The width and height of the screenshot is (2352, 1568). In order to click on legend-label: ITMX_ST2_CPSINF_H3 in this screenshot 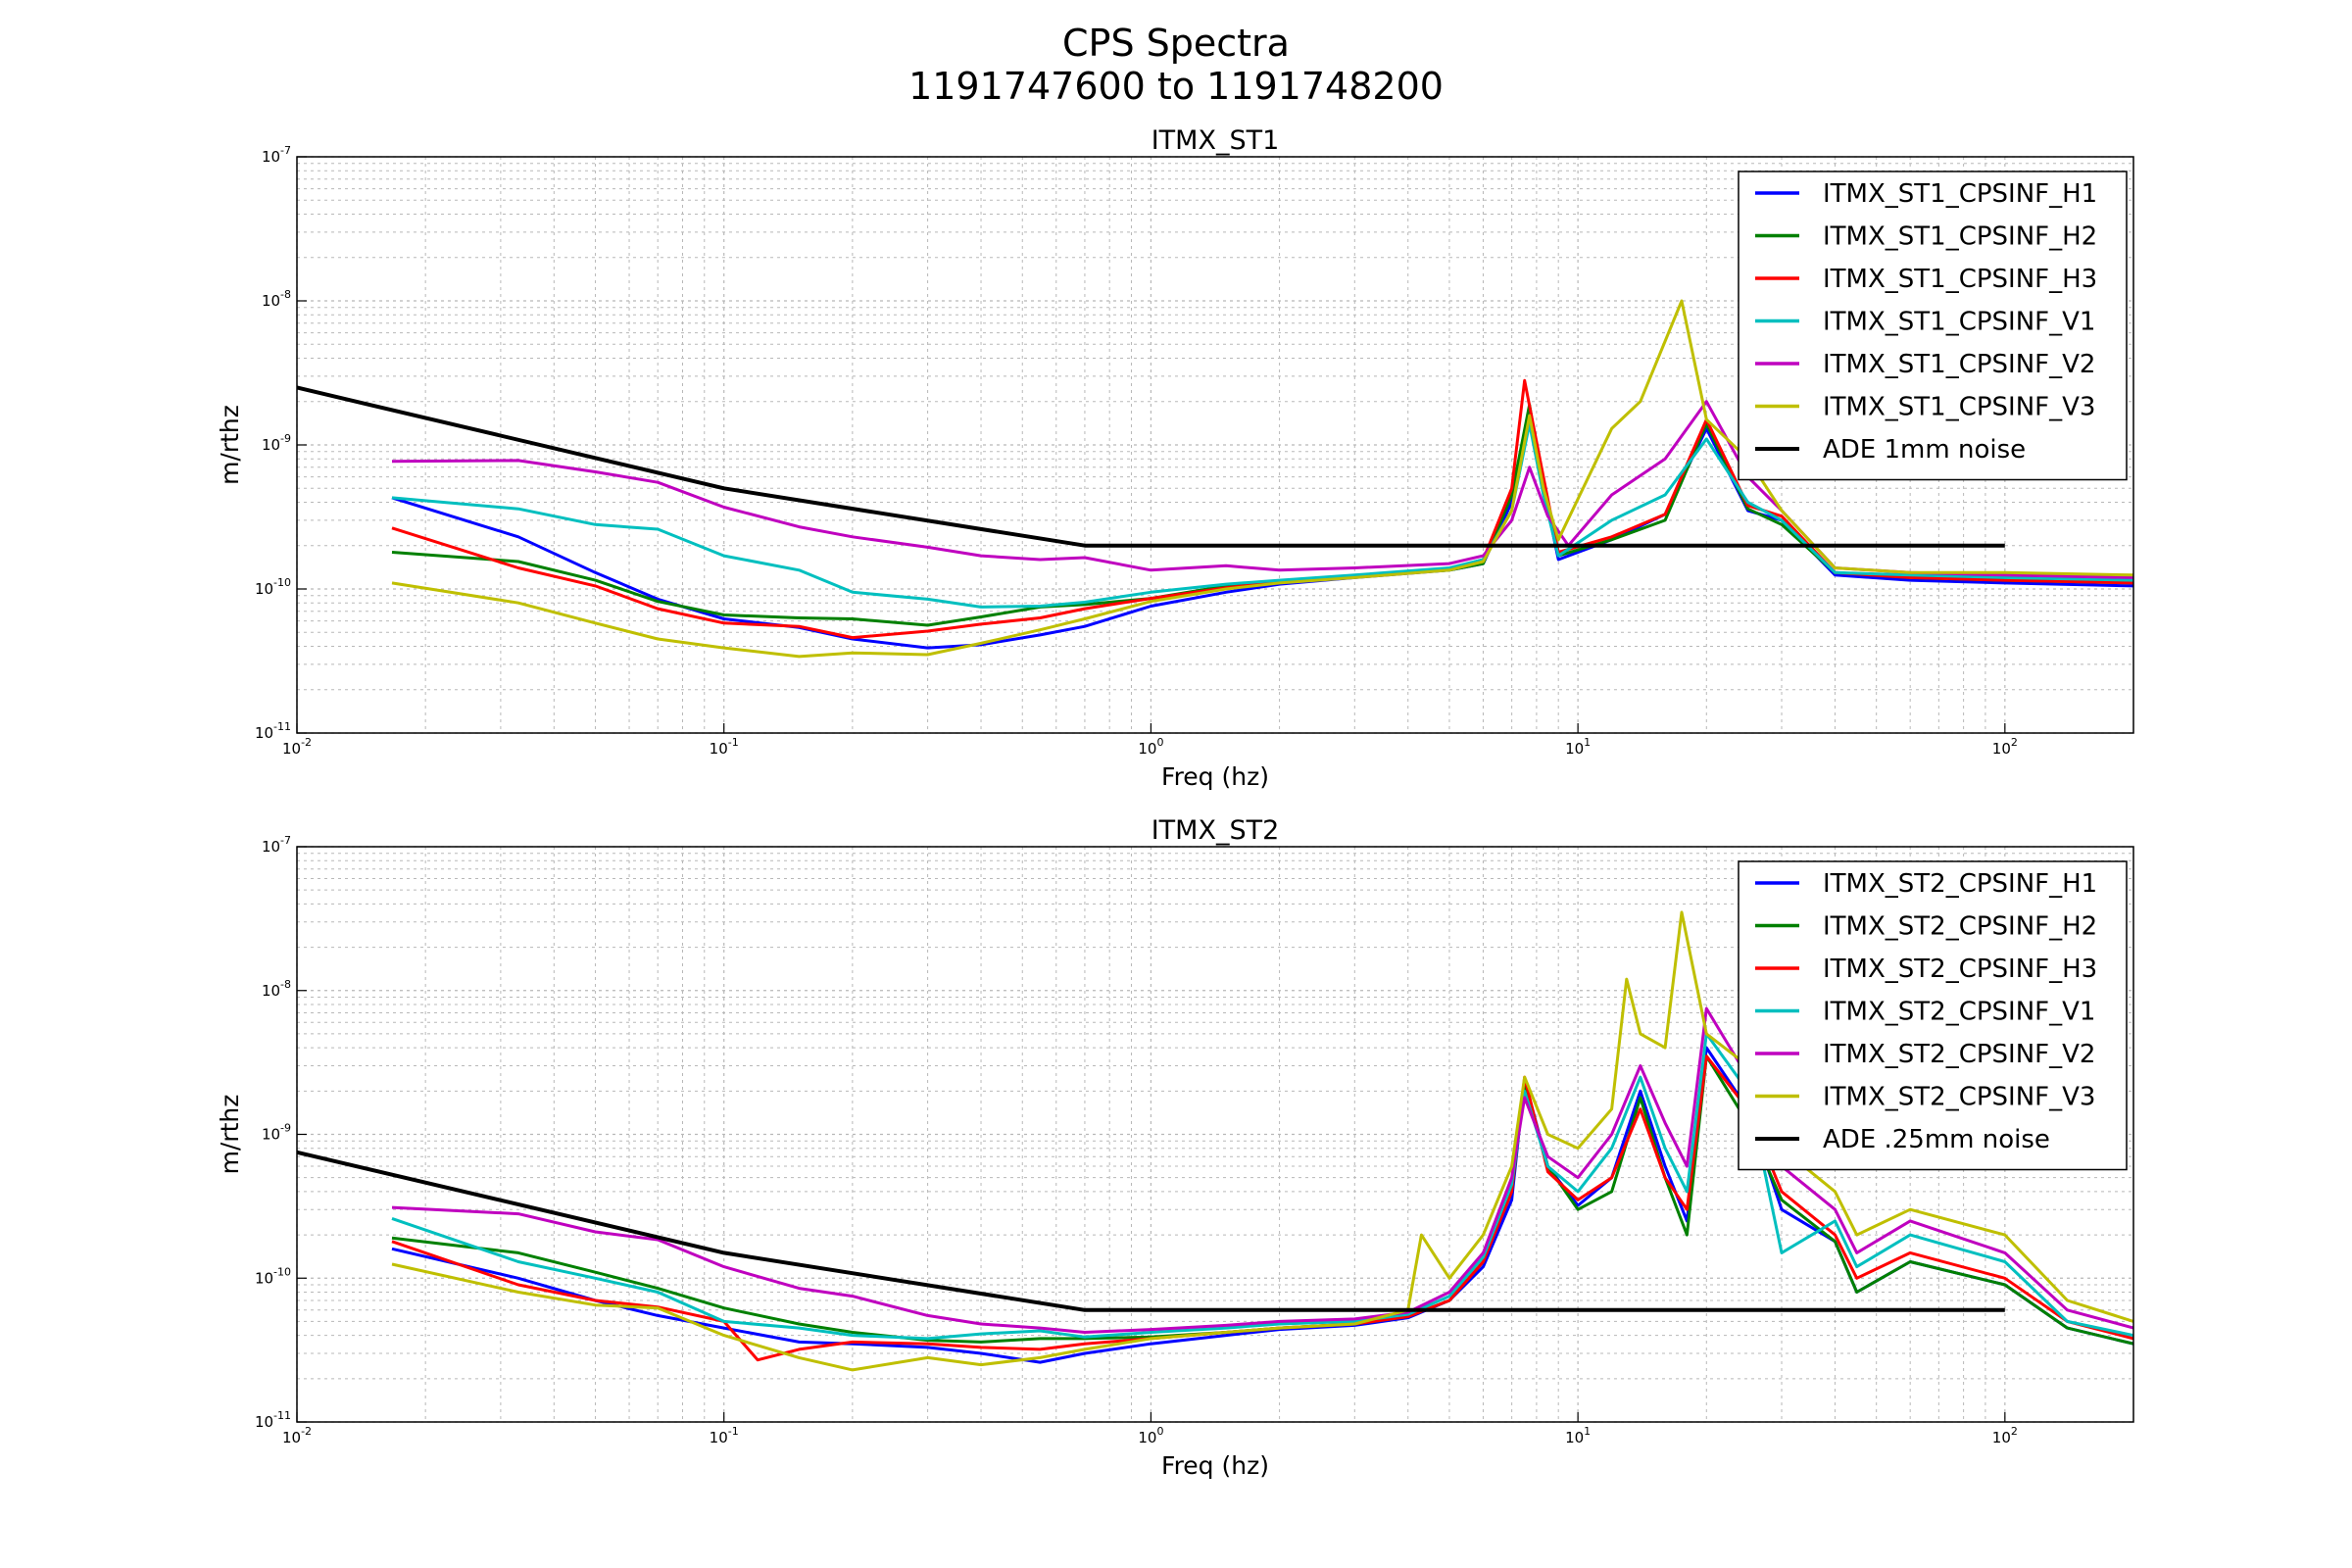, I will do `click(1960, 969)`.